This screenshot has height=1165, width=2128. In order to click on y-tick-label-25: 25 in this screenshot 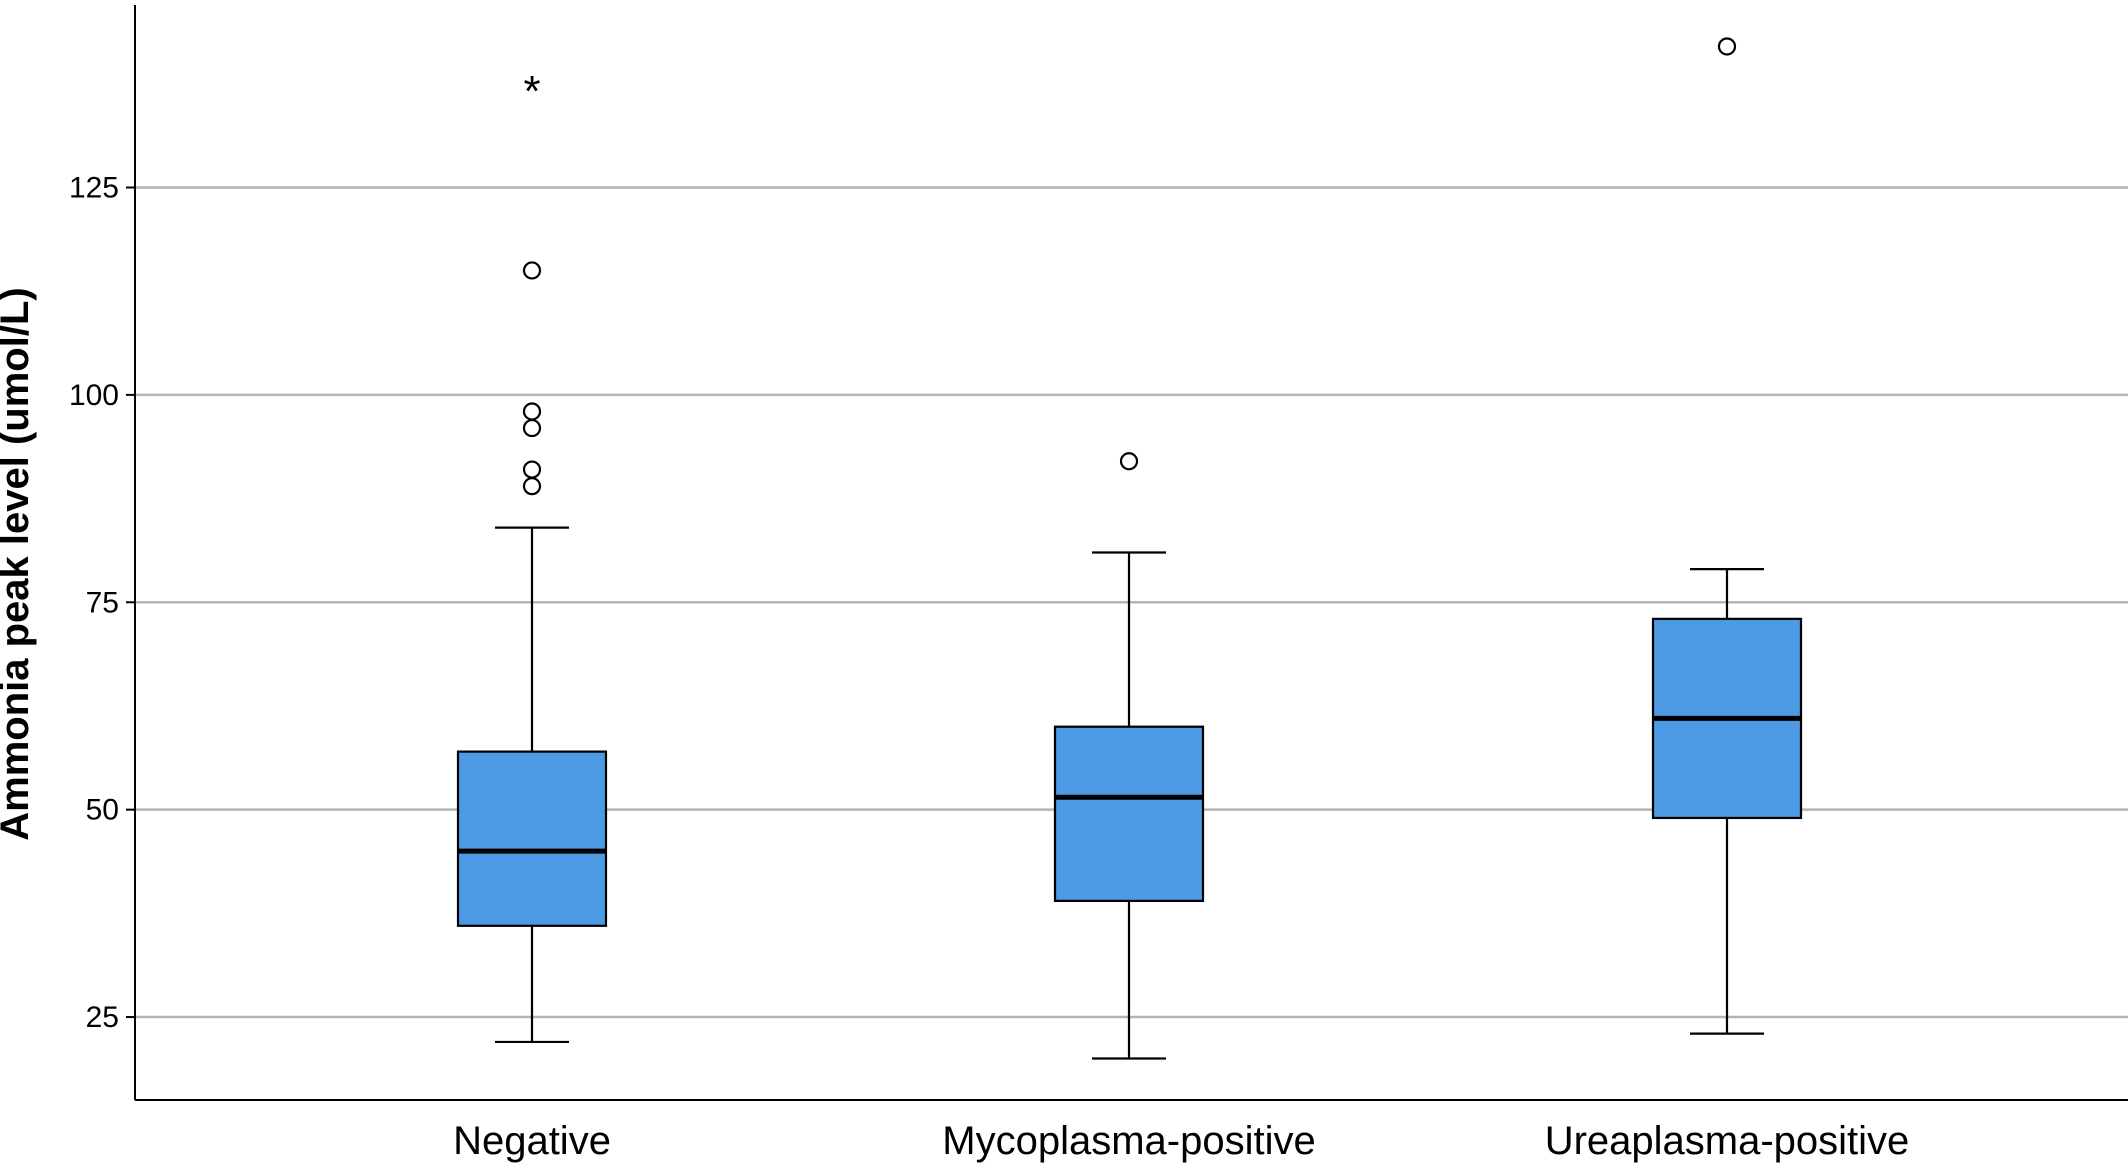, I will do `click(102, 1017)`.